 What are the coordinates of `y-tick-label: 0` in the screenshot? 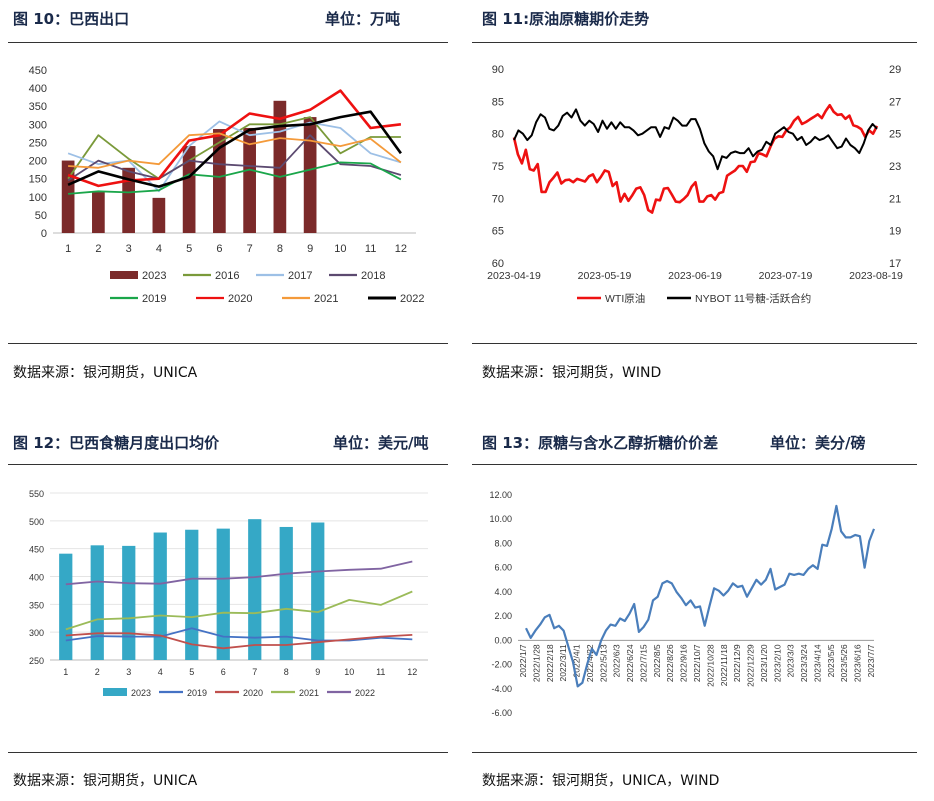 It's located at (44, 234).